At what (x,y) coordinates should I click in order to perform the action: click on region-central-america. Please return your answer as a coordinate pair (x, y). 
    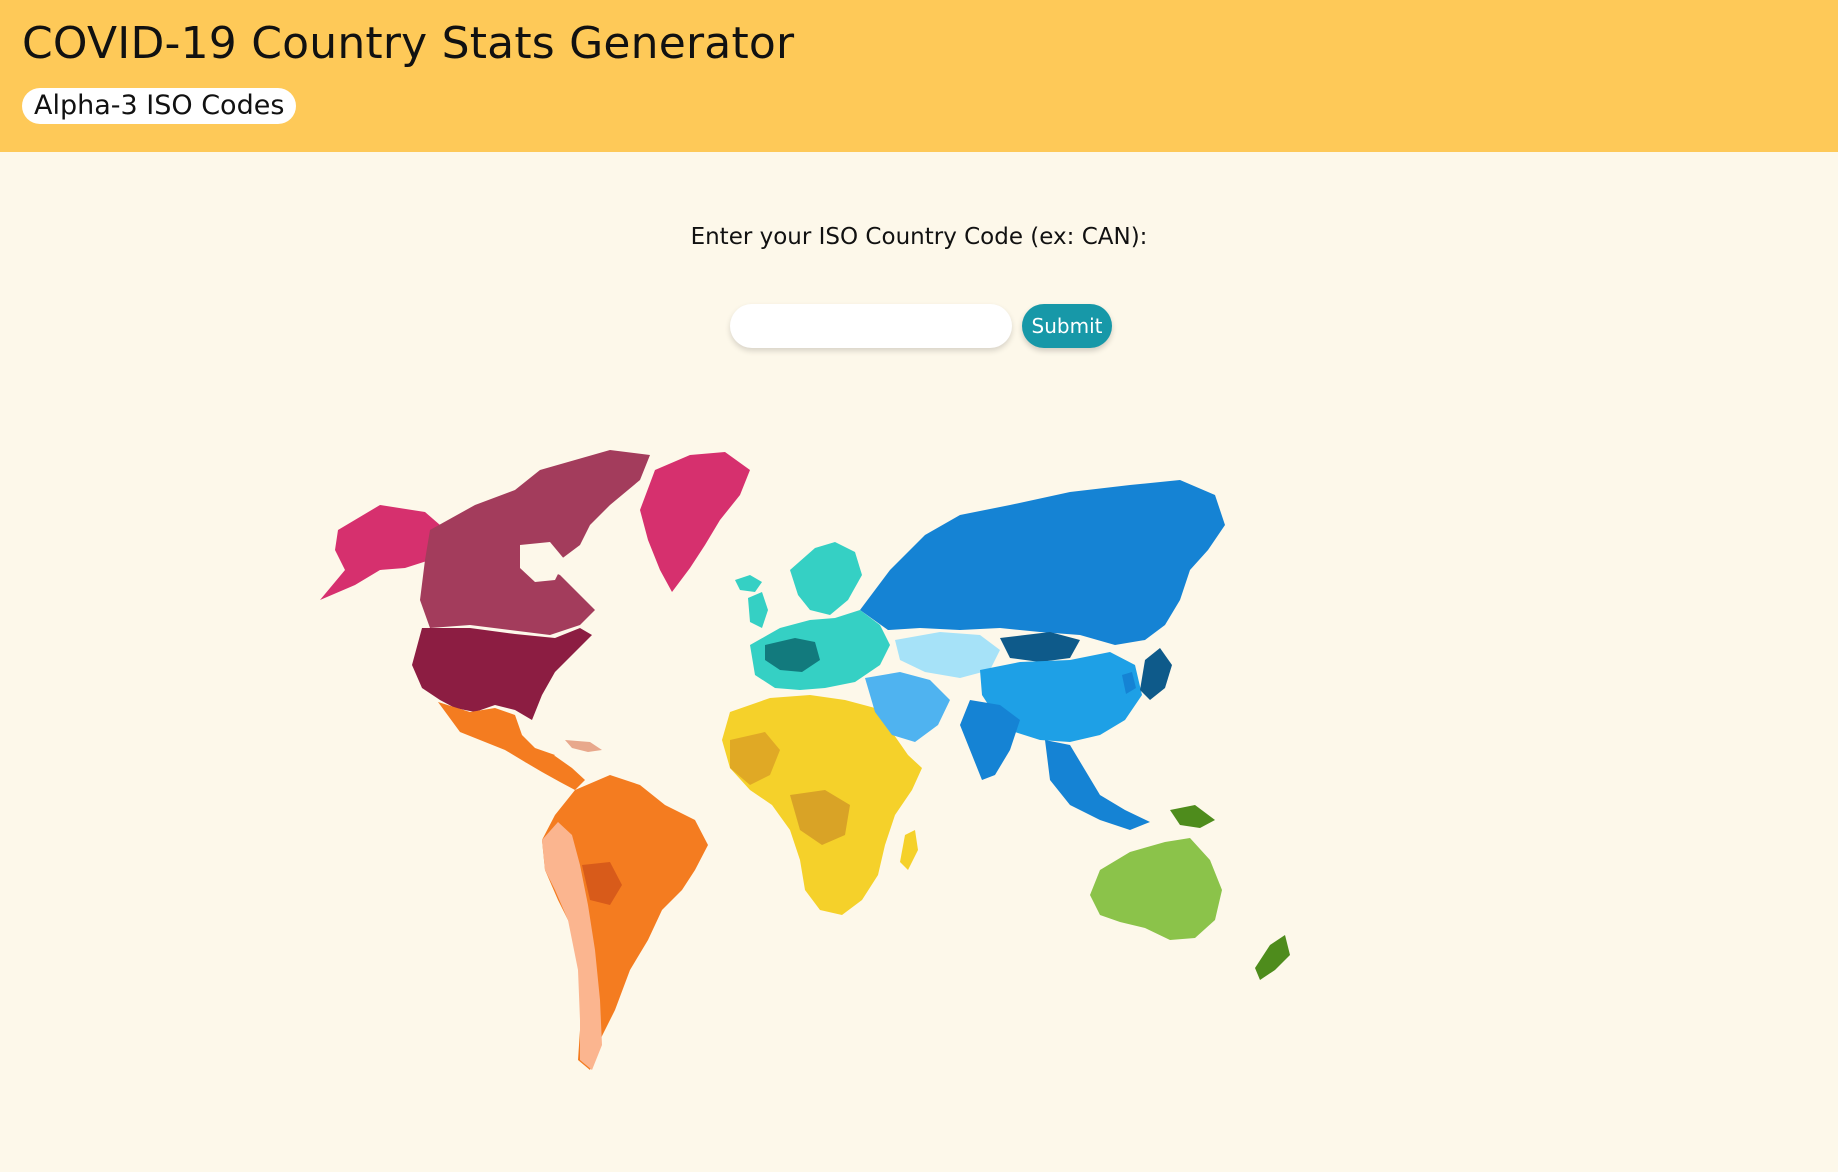
    Looking at the image, I should click on (555, 773).